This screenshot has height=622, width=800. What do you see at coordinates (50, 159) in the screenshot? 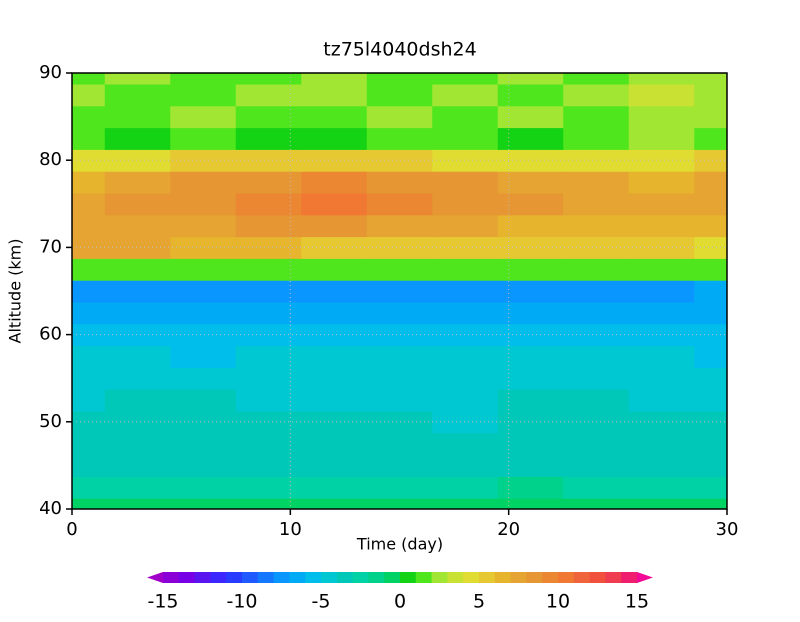
I see `y-tick-label: 80` at bounding box center [50, 159].